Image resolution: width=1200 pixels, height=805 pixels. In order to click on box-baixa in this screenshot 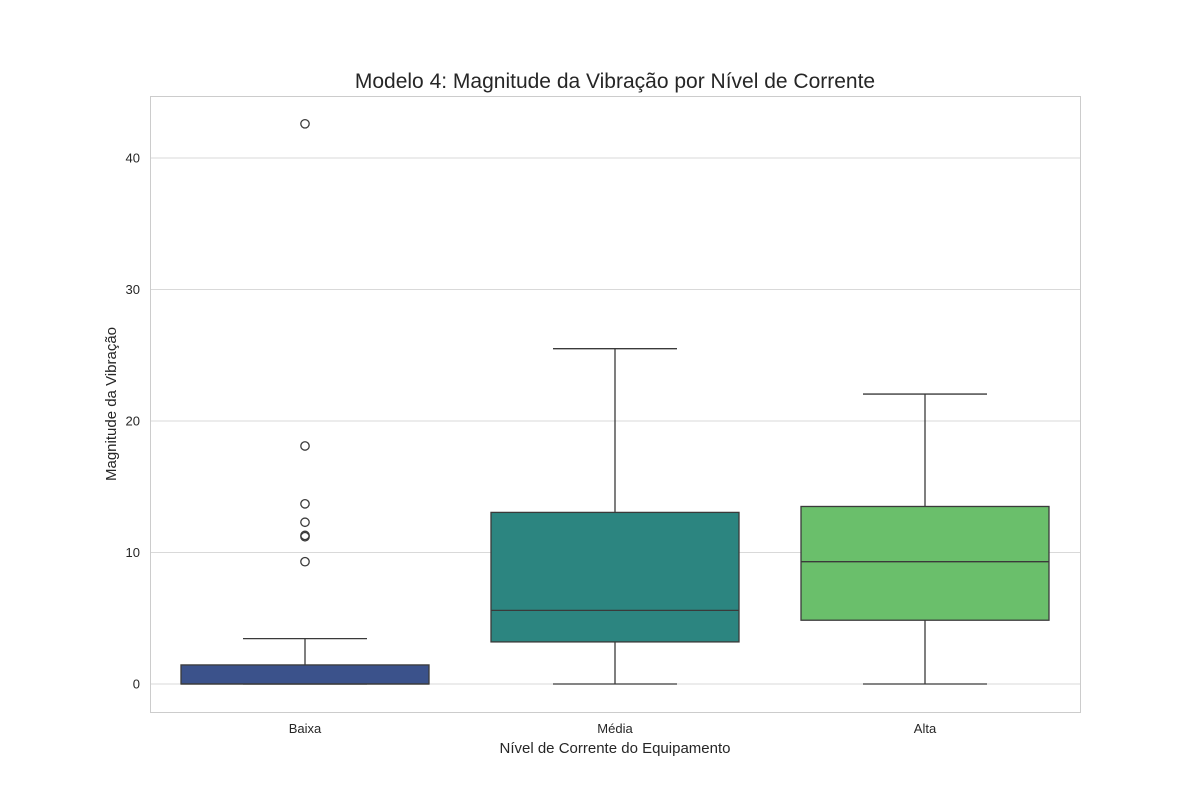, I will do `click(305, 401)`.